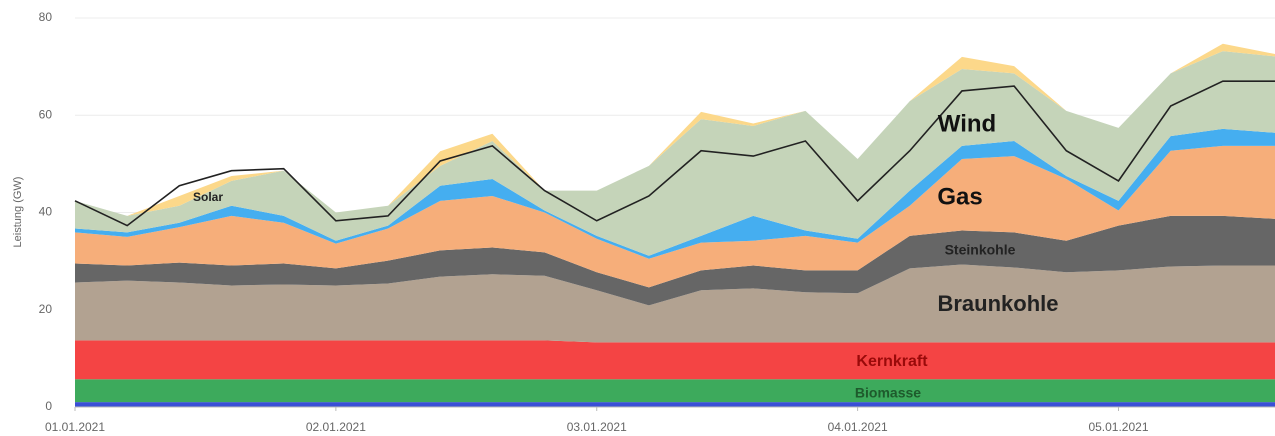  I want to click on x-tick-label: 04.01.2021, so click(858, 427).